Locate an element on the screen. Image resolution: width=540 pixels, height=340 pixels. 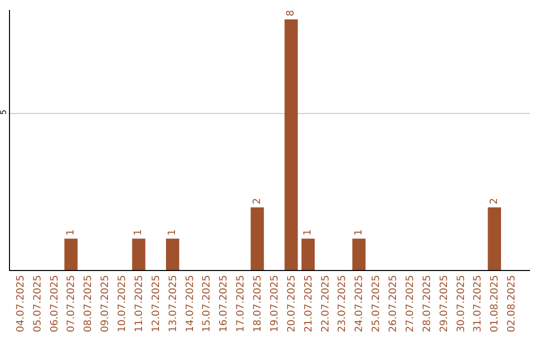
x-tick-label: 27.07.2025 is located at coordinates (410, 303).